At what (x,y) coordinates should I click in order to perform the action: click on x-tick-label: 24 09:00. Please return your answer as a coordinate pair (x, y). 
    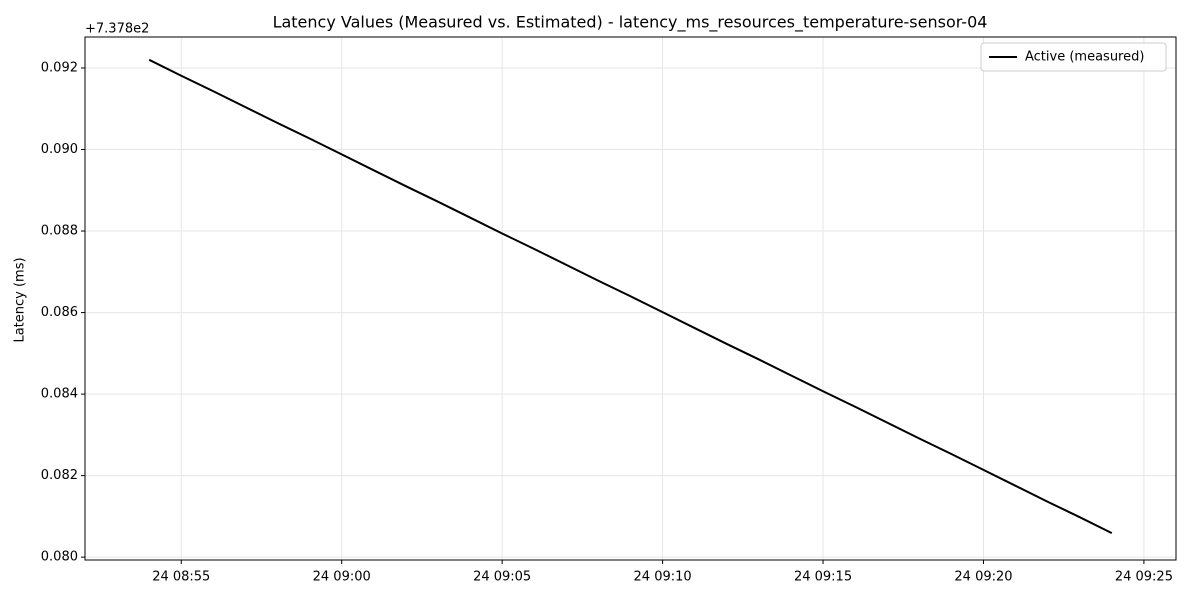
    Looking at the image, I should click on (342, 577).